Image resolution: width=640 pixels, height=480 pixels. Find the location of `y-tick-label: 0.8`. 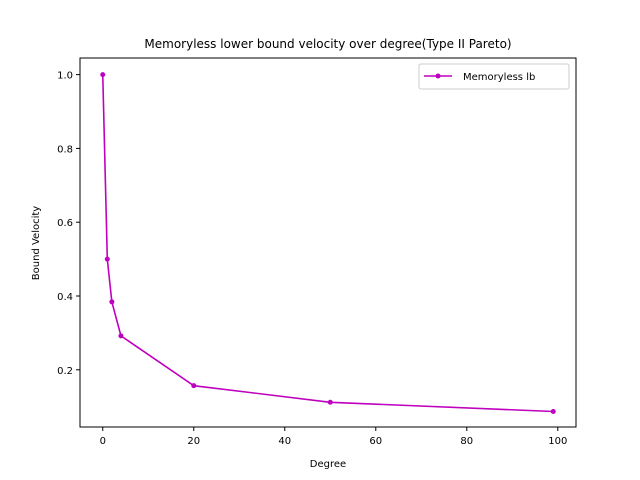

y-tick-label: 0.8 is located at coordinates (65, 149).